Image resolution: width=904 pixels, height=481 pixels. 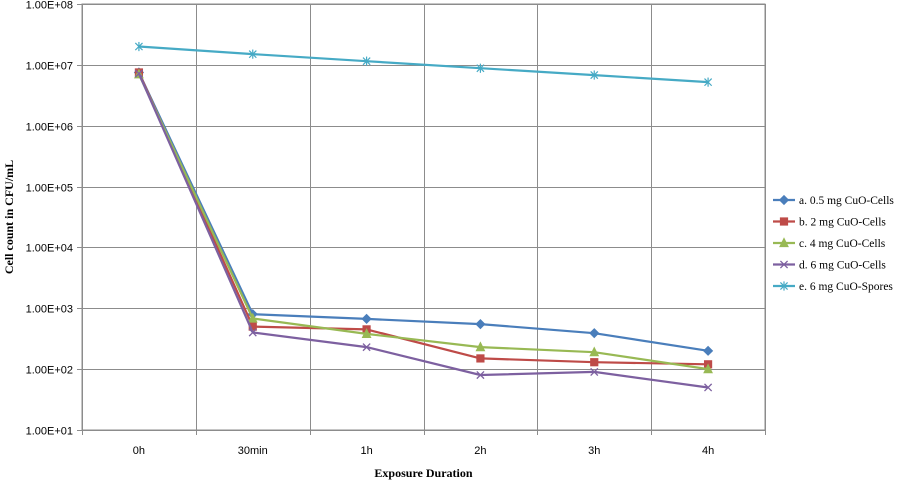 I want to click on legend-label: d. 6 mg CuO-Cells, so click(x=842, y=266).